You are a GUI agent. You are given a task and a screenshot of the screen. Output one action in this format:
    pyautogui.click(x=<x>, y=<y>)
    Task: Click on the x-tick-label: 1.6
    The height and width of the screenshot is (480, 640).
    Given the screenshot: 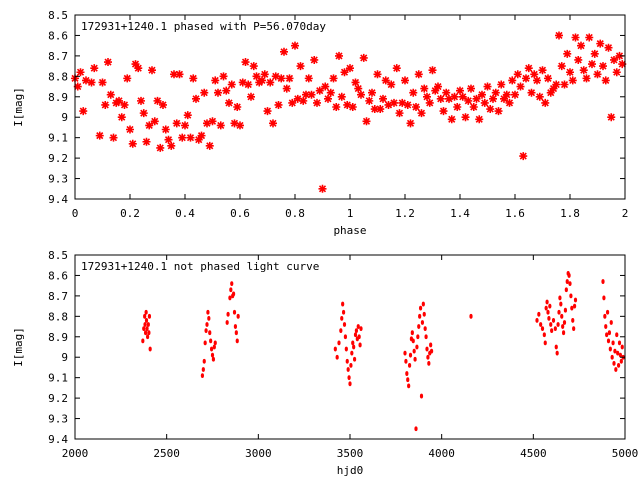 What is the action you would take?
    pyautogui.click(x=515, y=213)
    